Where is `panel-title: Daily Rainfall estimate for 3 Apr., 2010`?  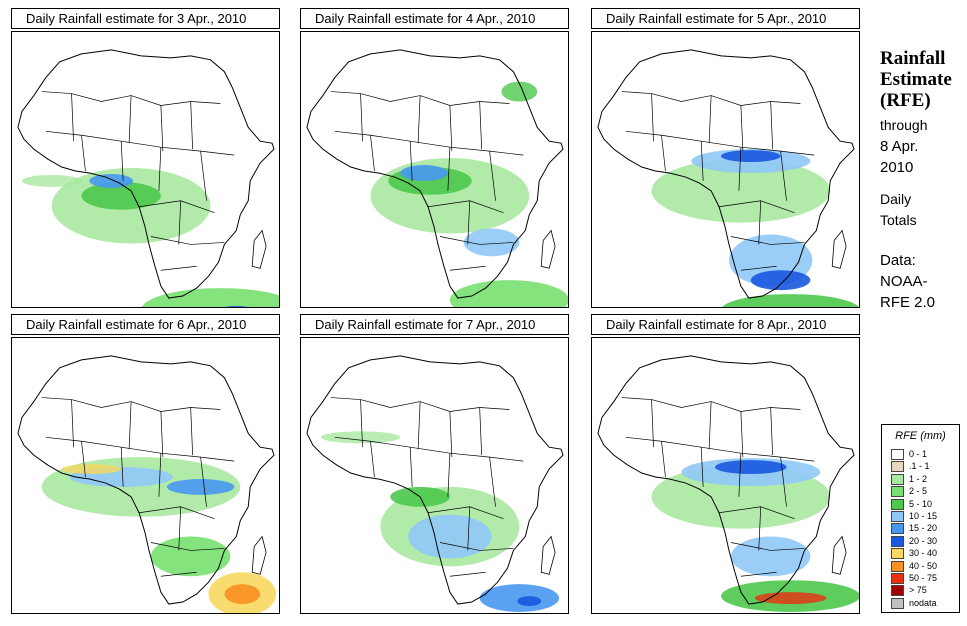
panel-title: Daily Rainfall estimate for 3 Apr., 2010 is located at coordinates (145, 18).